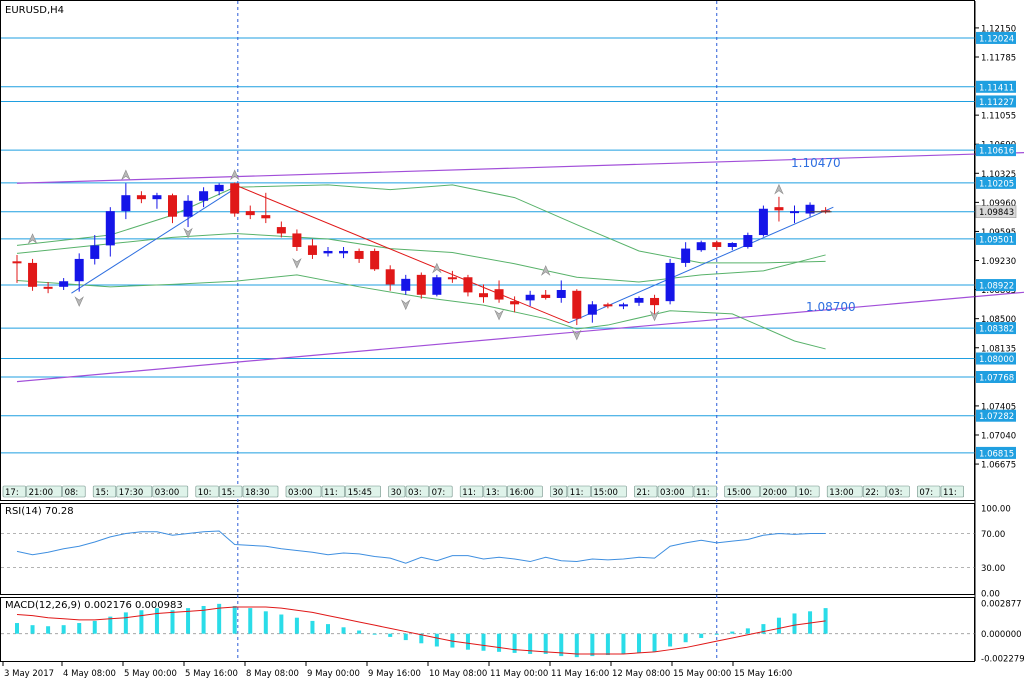 The width and height of the screenshot is (1024, 683). Describe the element at coordinates (487, 549) in the screenshot. I see `rsi-pane` at that location.